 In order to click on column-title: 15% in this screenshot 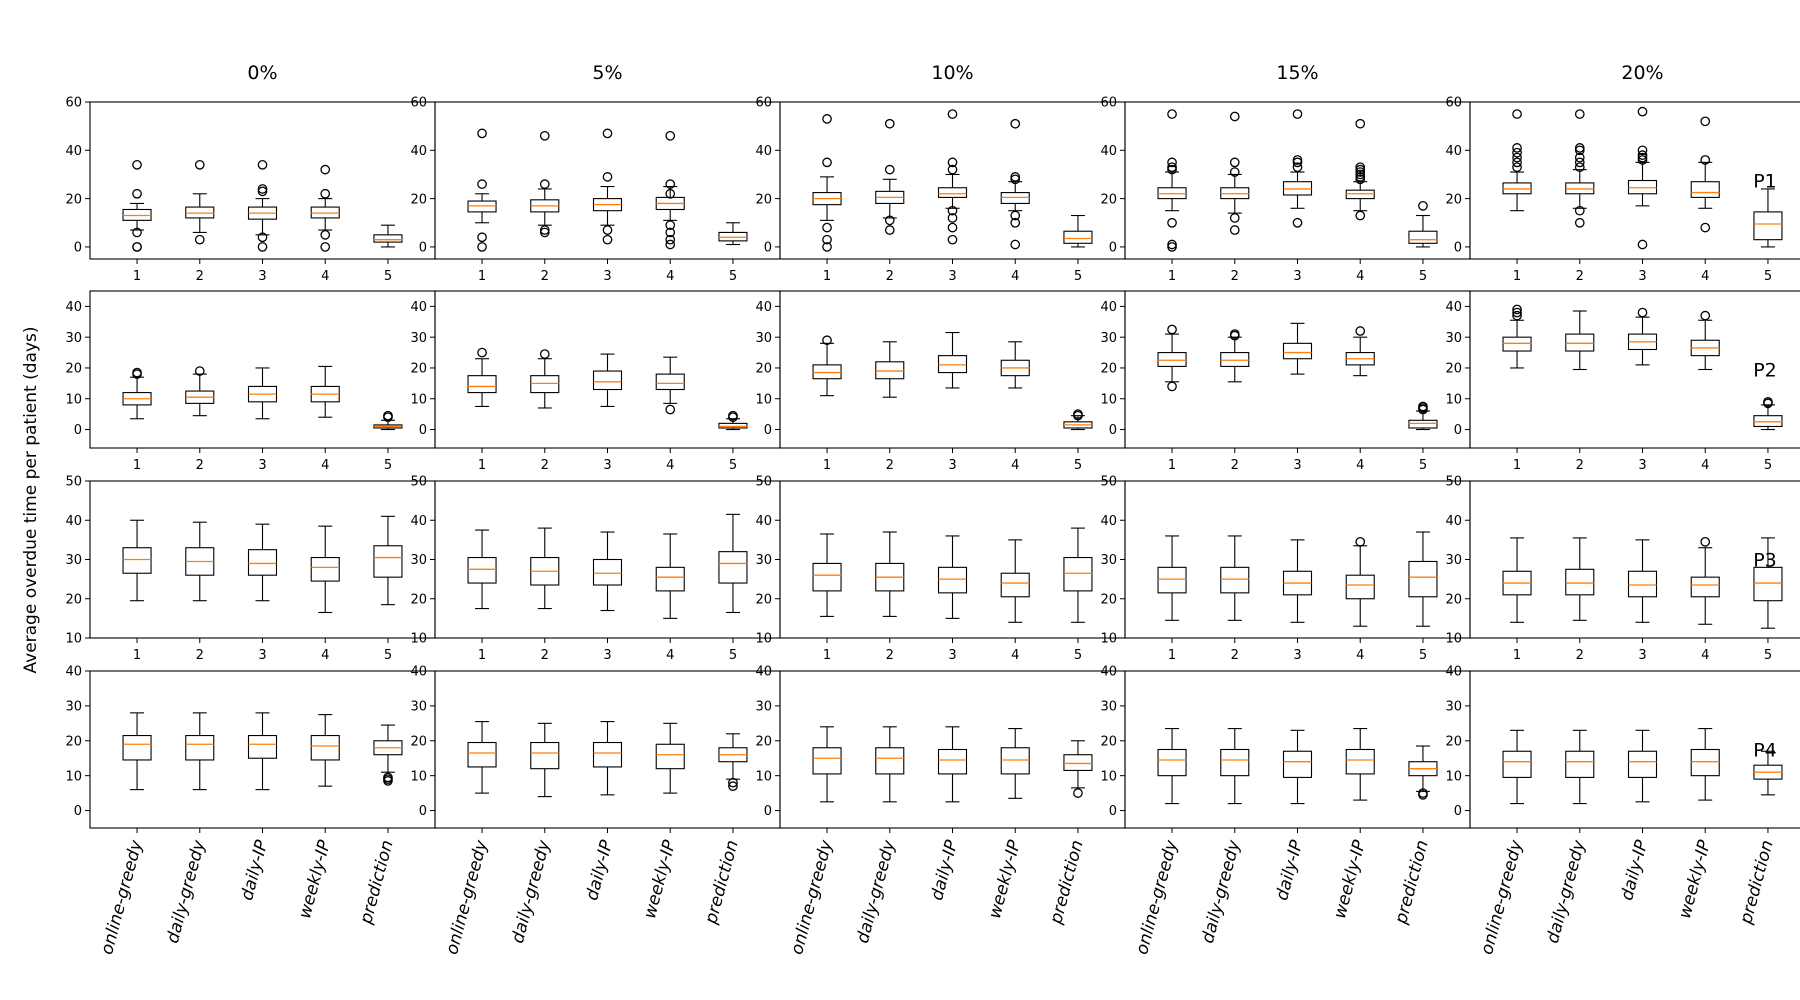, I will do `click(1297, 73)`.